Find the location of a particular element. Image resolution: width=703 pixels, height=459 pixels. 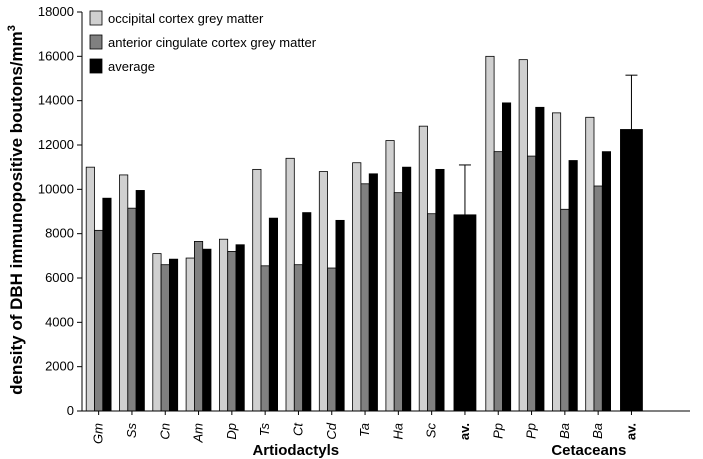

y-tick-label: 0 is located at coordinates (70, 410).